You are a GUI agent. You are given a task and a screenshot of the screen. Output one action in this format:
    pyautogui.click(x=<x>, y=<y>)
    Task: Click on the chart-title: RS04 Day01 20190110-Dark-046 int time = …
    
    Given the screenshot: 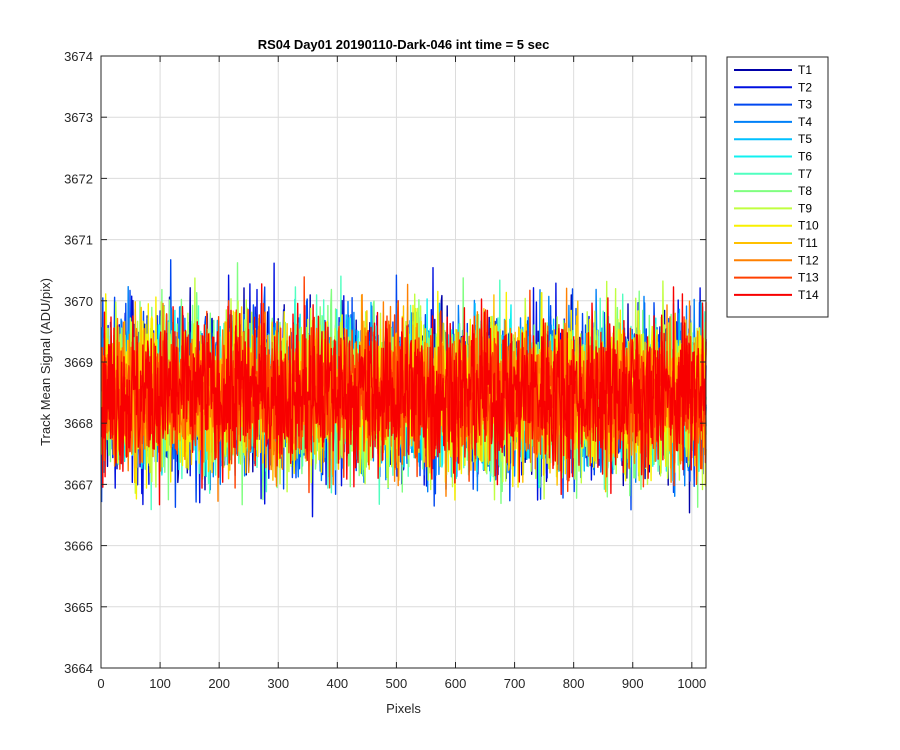 What is the action you would take?
    pyautogui.click(x=404, y=44)
    